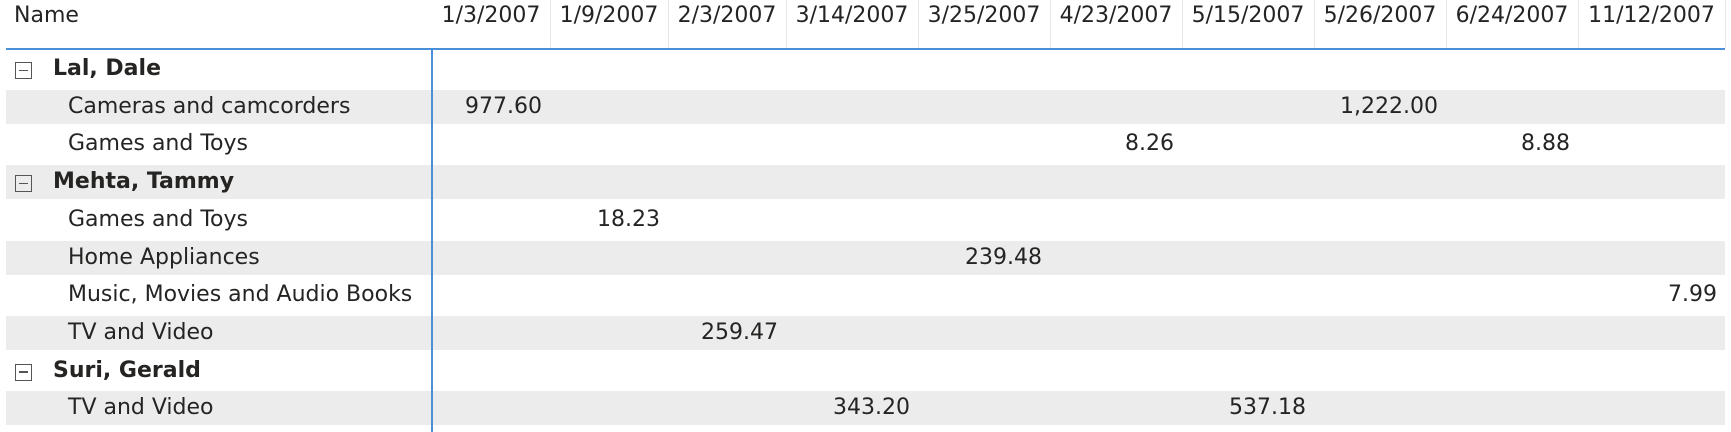 The height and width of the screenshot is (432, 1731). Describe the element at coordinates (1248, 15) in the screenshot. I see `column-header-date: 5/15/2007` at that location.